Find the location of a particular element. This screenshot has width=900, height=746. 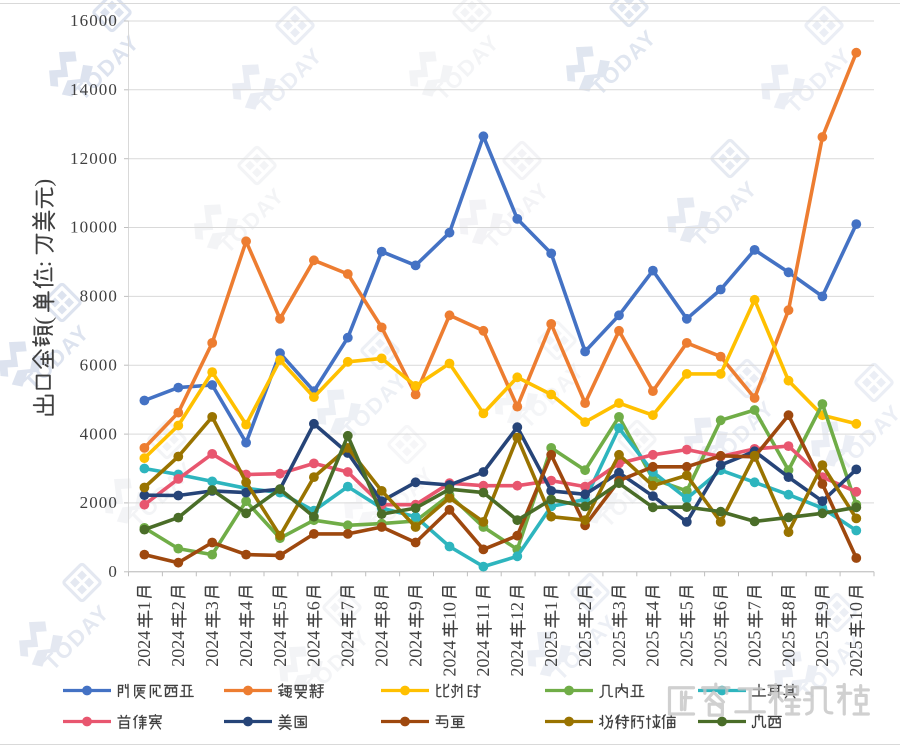

svg-text: 0 is located at coordinates (113, 571).